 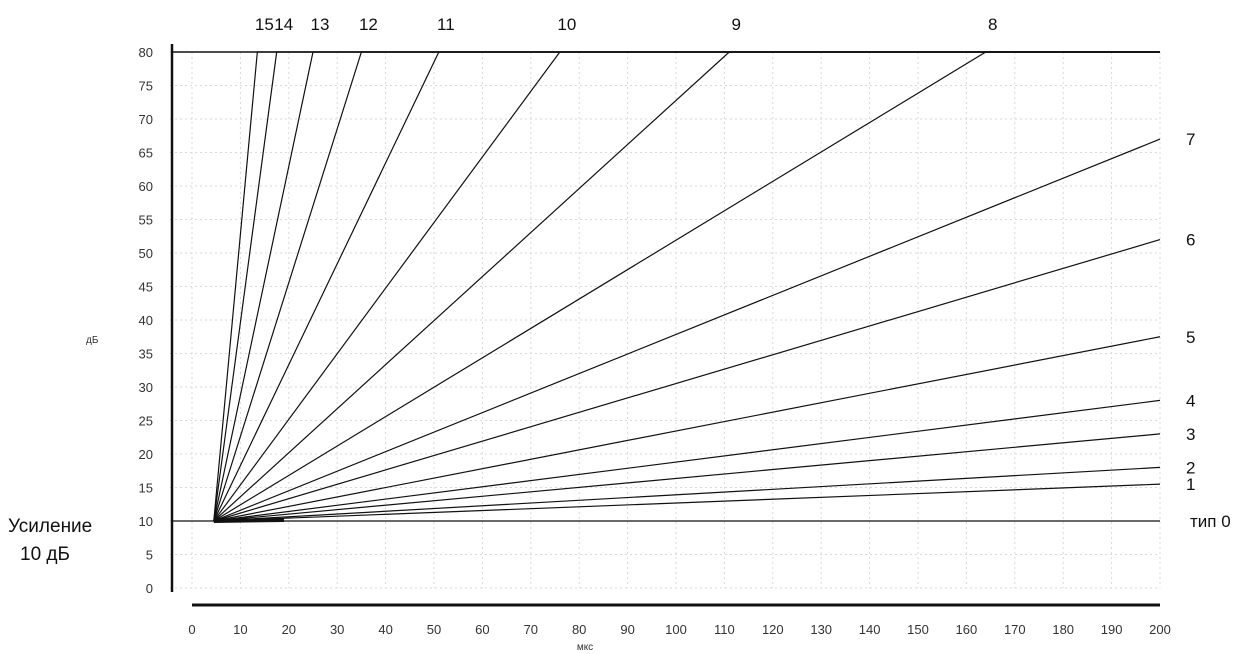 I want to click on y-tick-label: 45, so click(x=146, y=287).